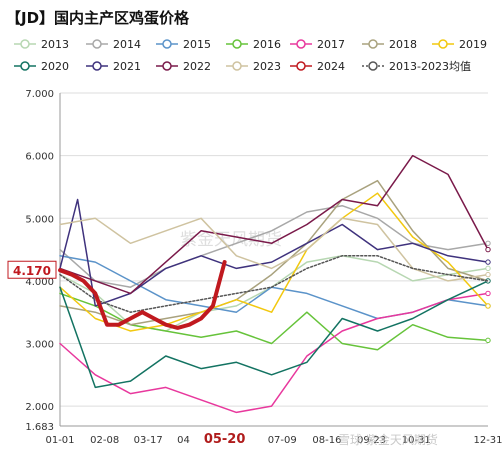 The image size is (502, 452). What do you see at coordinates (416, 440) in the screenshot?
I see `x-tick-label: 10-31` at bounding box center [416, 440].